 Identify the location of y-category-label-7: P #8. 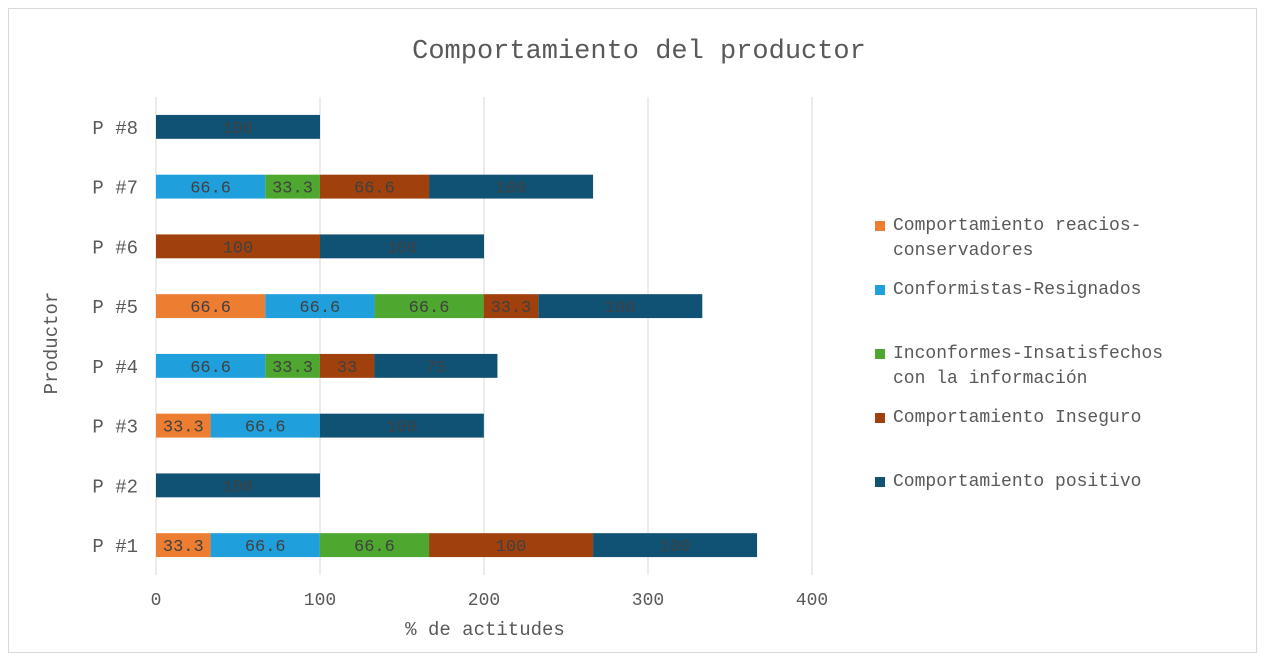
(115, 129).